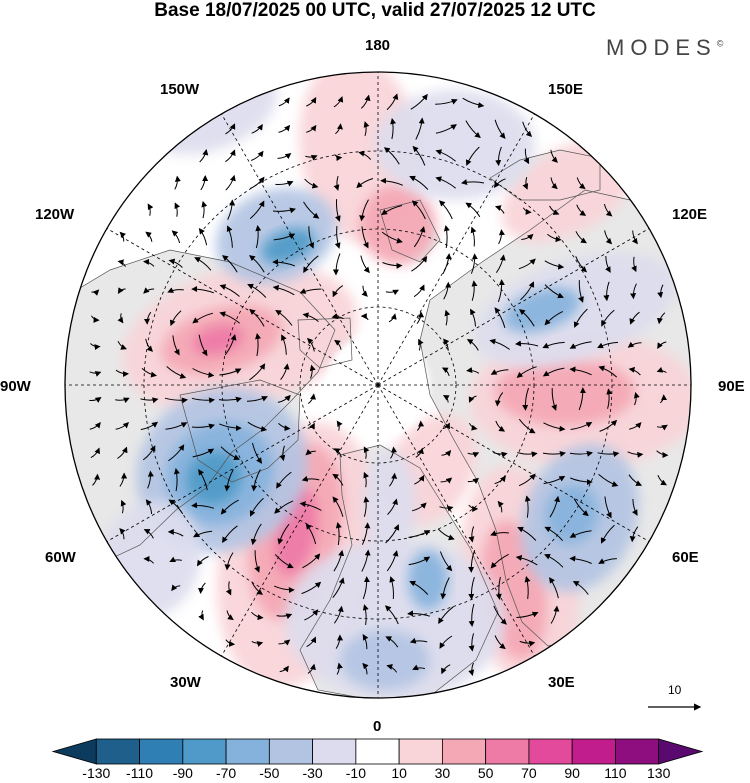  What do you see at coordinates (377, 751) in the screenshot?
I see `colorbar` at bounding box center [377, 751].